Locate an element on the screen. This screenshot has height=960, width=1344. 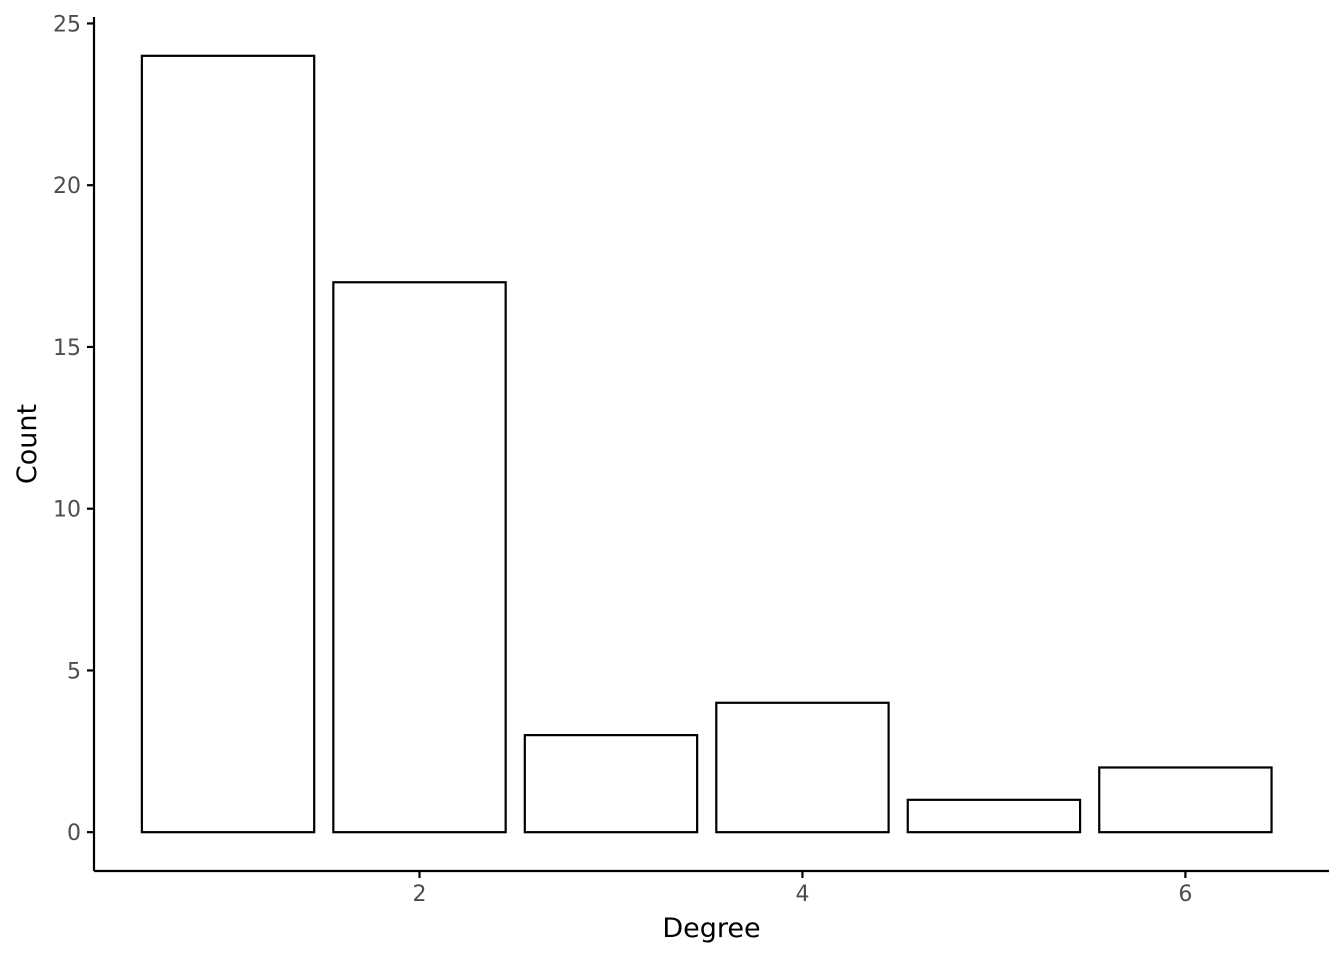
x-tick-label: 4 is located at coordinates (802, 894).